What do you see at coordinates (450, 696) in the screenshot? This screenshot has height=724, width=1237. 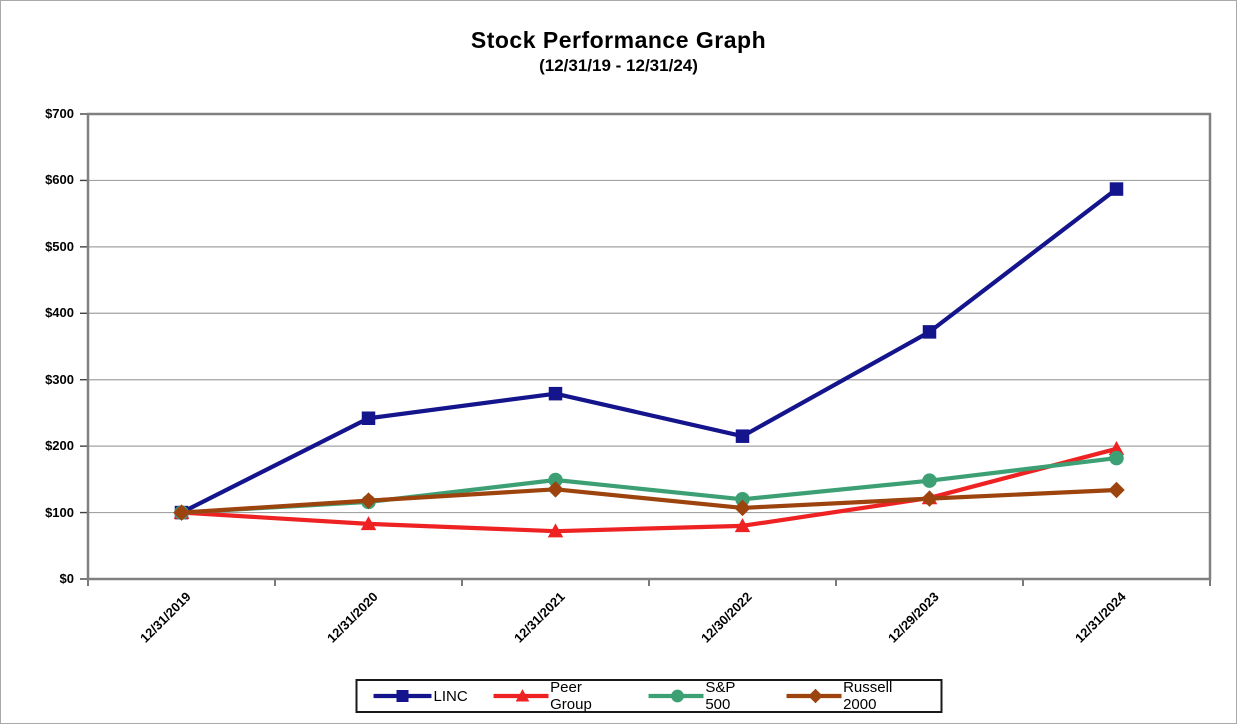 I see `legend-label: LINC` at bounding box center [450, 696].